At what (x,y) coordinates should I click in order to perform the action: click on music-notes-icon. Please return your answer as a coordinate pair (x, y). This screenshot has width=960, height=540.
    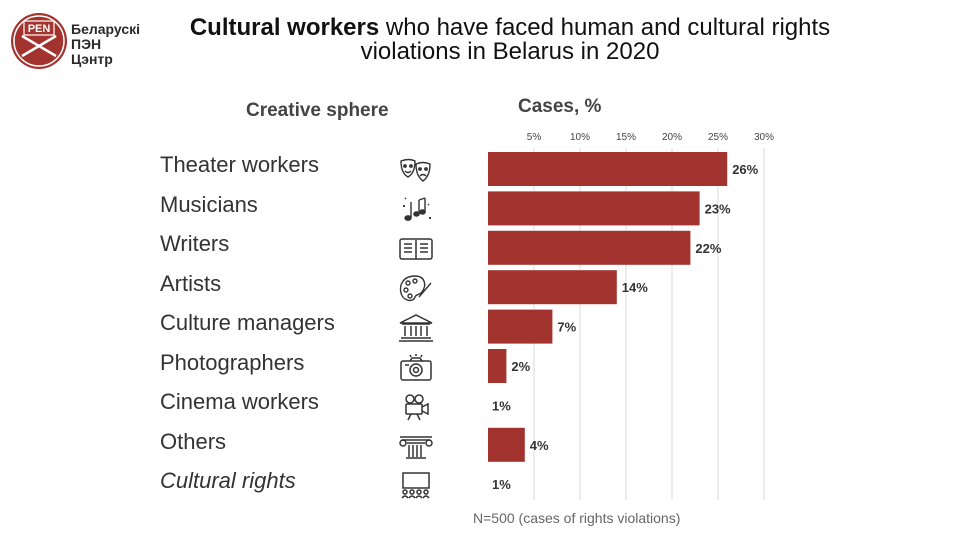
    Looking at the image, I should click on (416, 210).